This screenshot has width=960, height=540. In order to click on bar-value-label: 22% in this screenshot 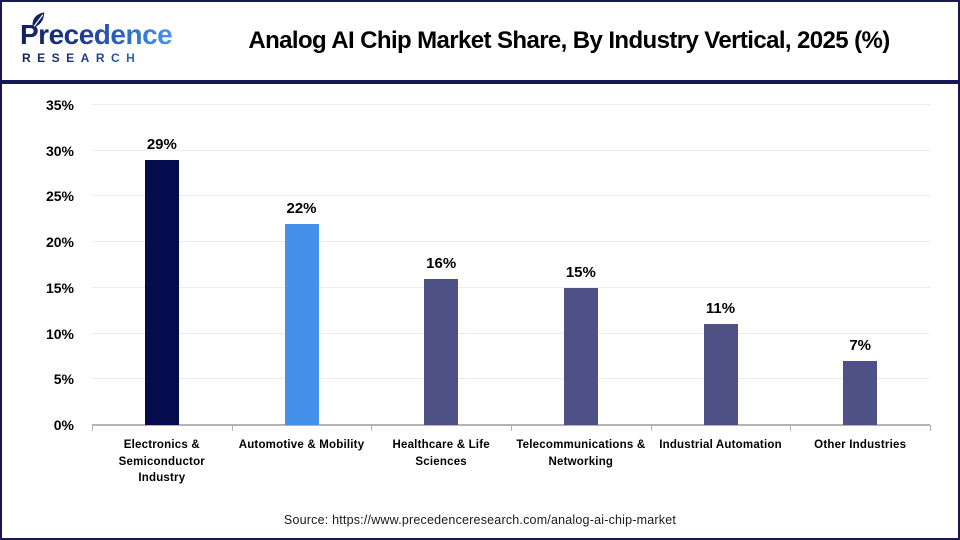, I will do `click(301, 208)`.